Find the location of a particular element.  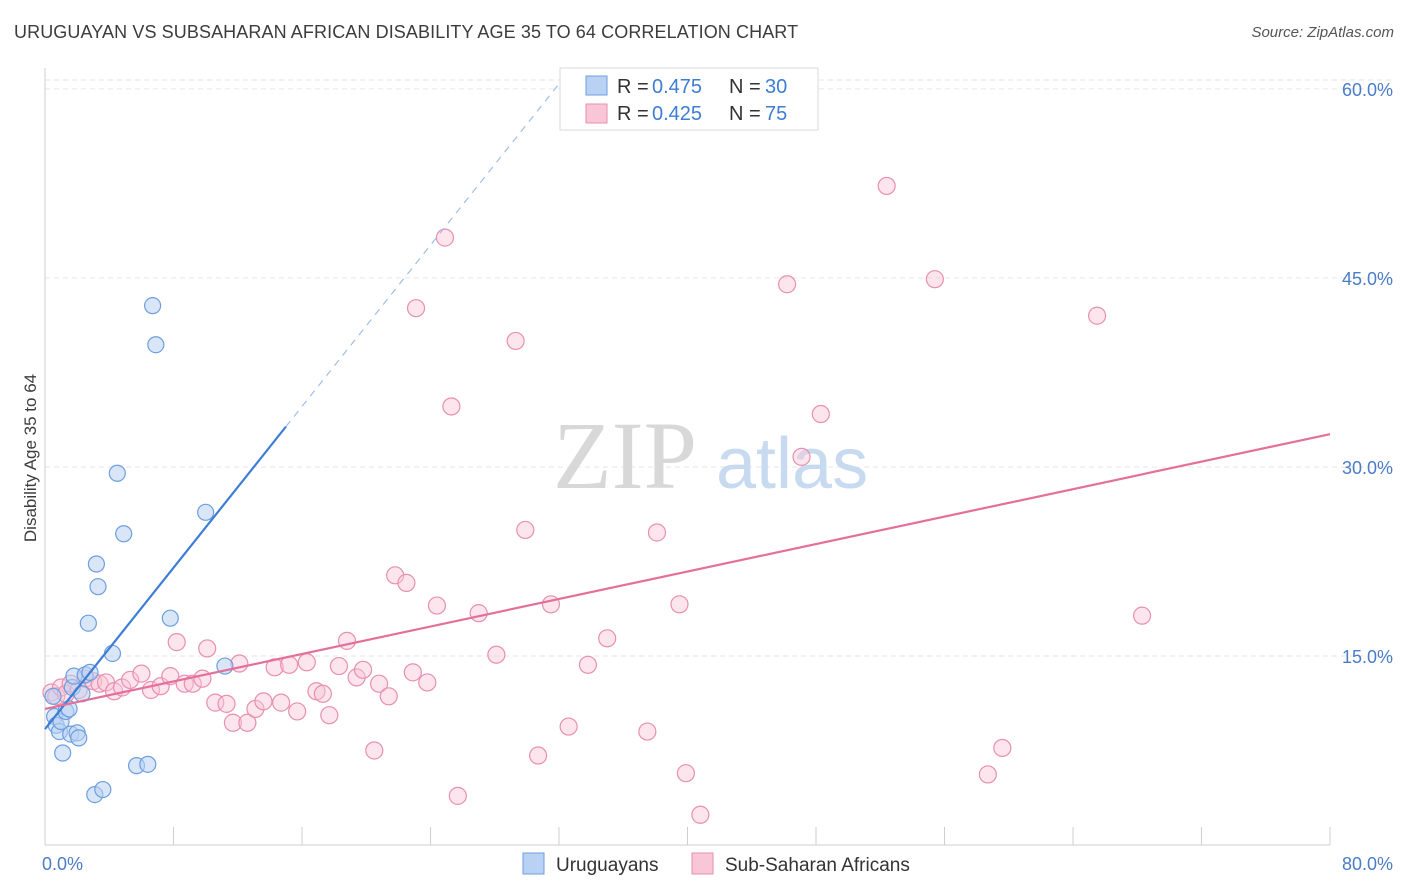

watermark: ZIP atlas is located at coordinates (710, 455).